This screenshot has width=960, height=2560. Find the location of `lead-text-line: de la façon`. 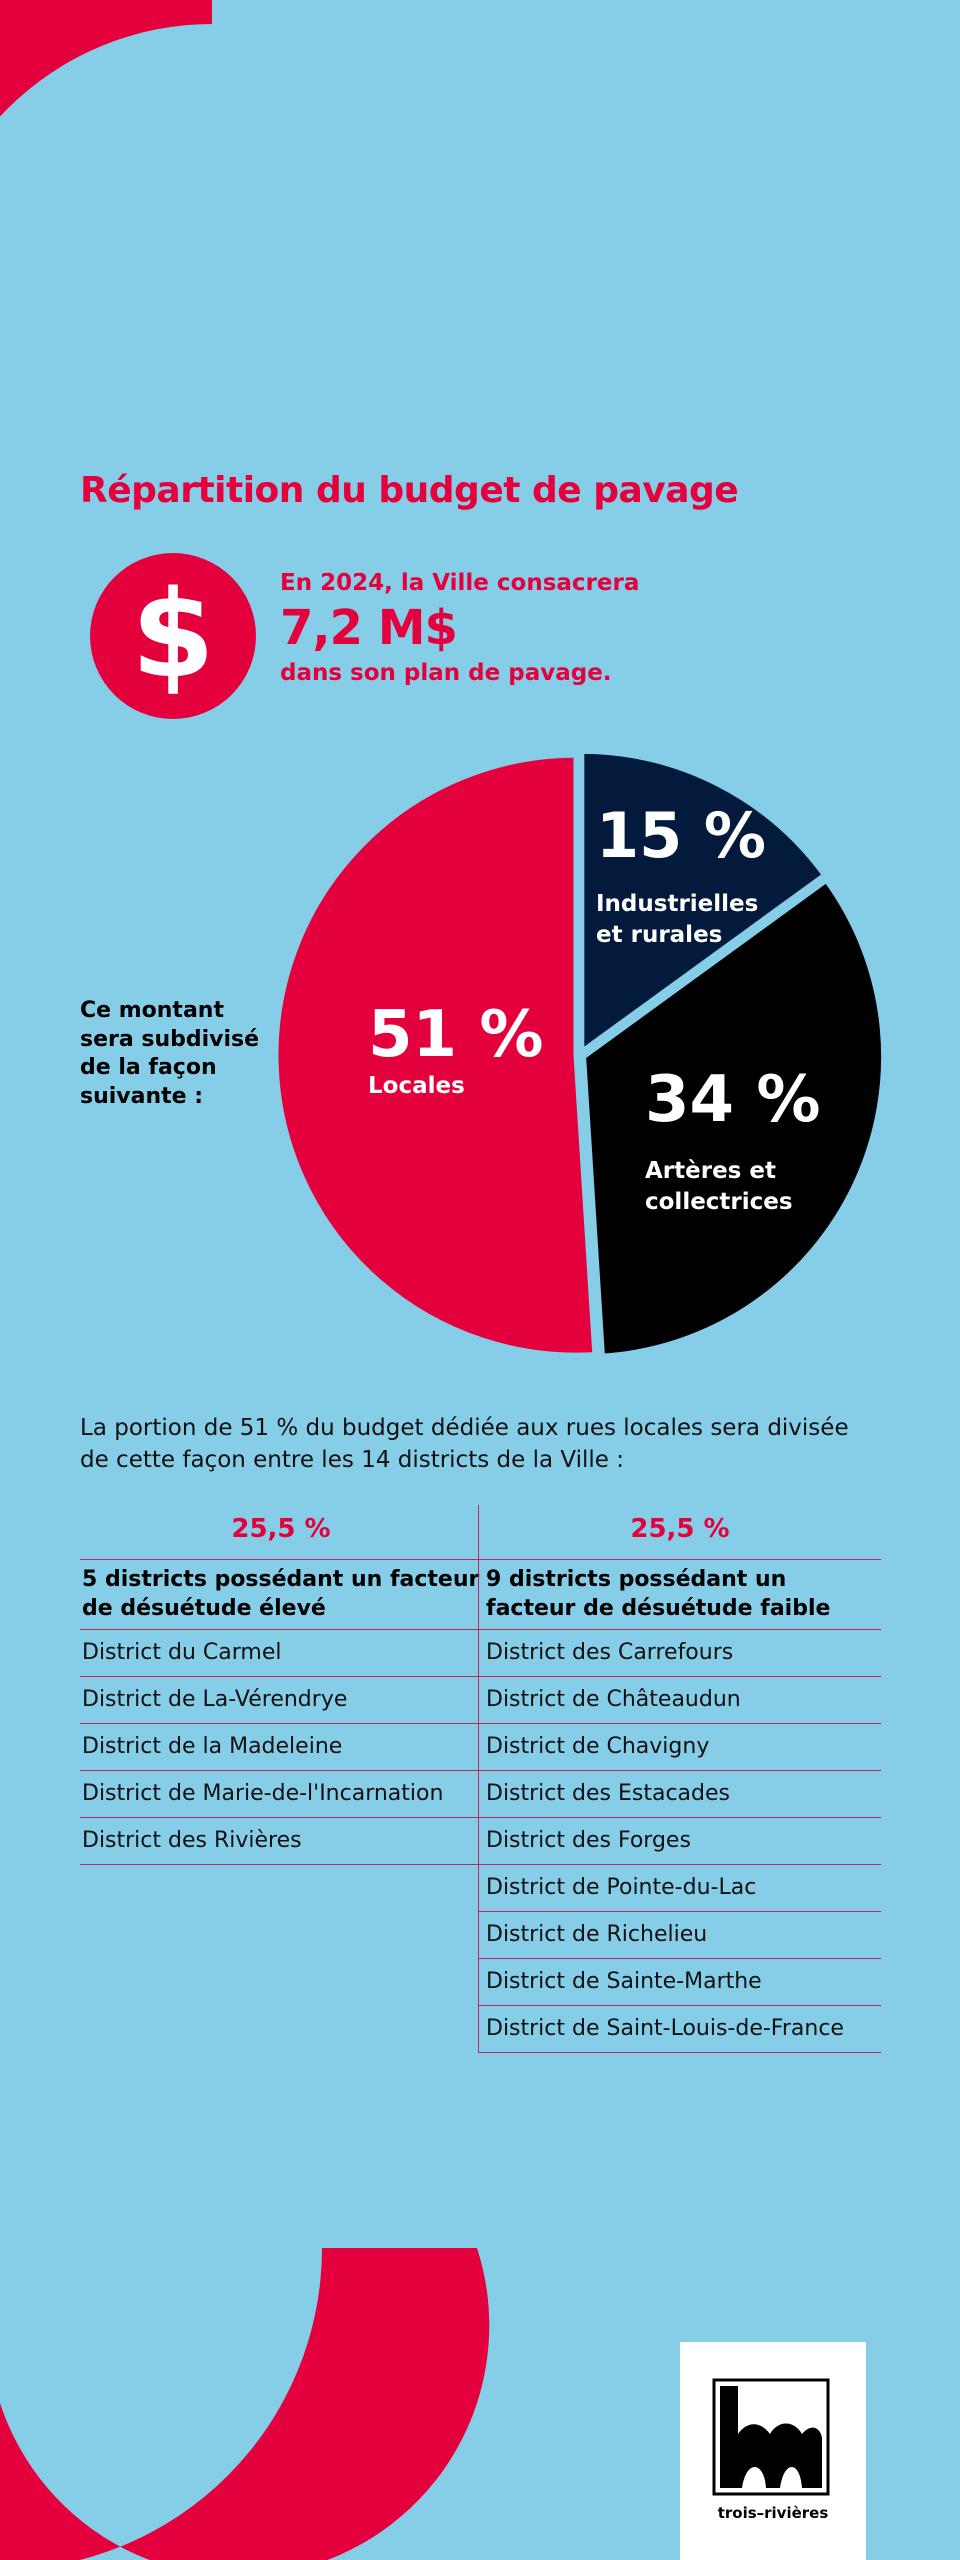

lead-text-line: de la façon is located at coordinates (148, 1068).